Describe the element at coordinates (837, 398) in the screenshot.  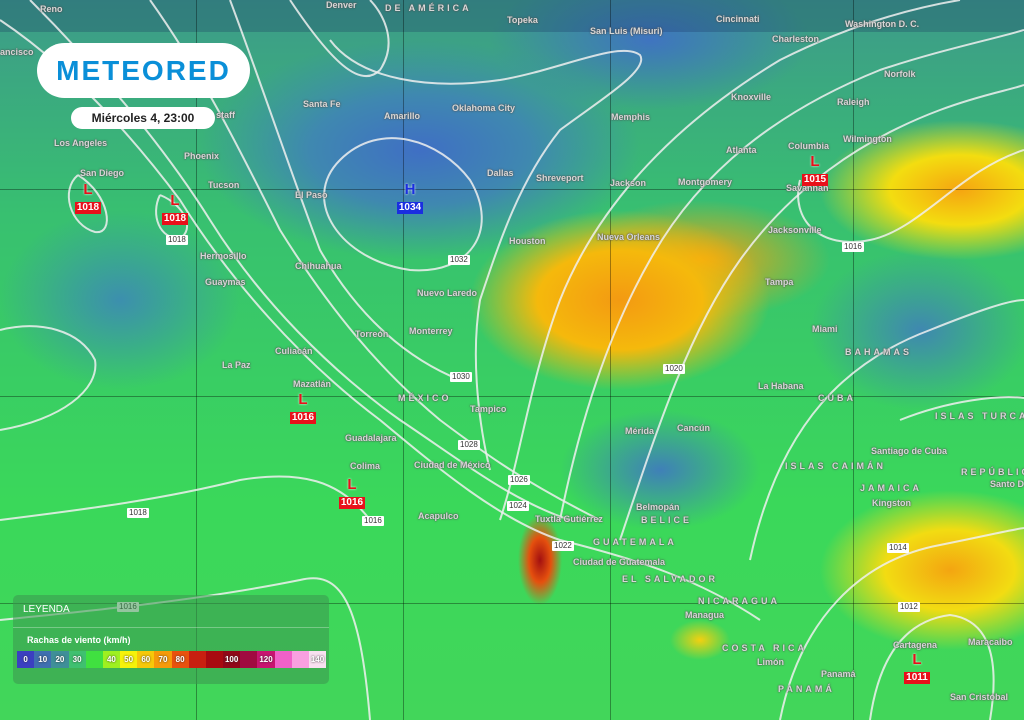
I see `country-label: CUBA` at that location.